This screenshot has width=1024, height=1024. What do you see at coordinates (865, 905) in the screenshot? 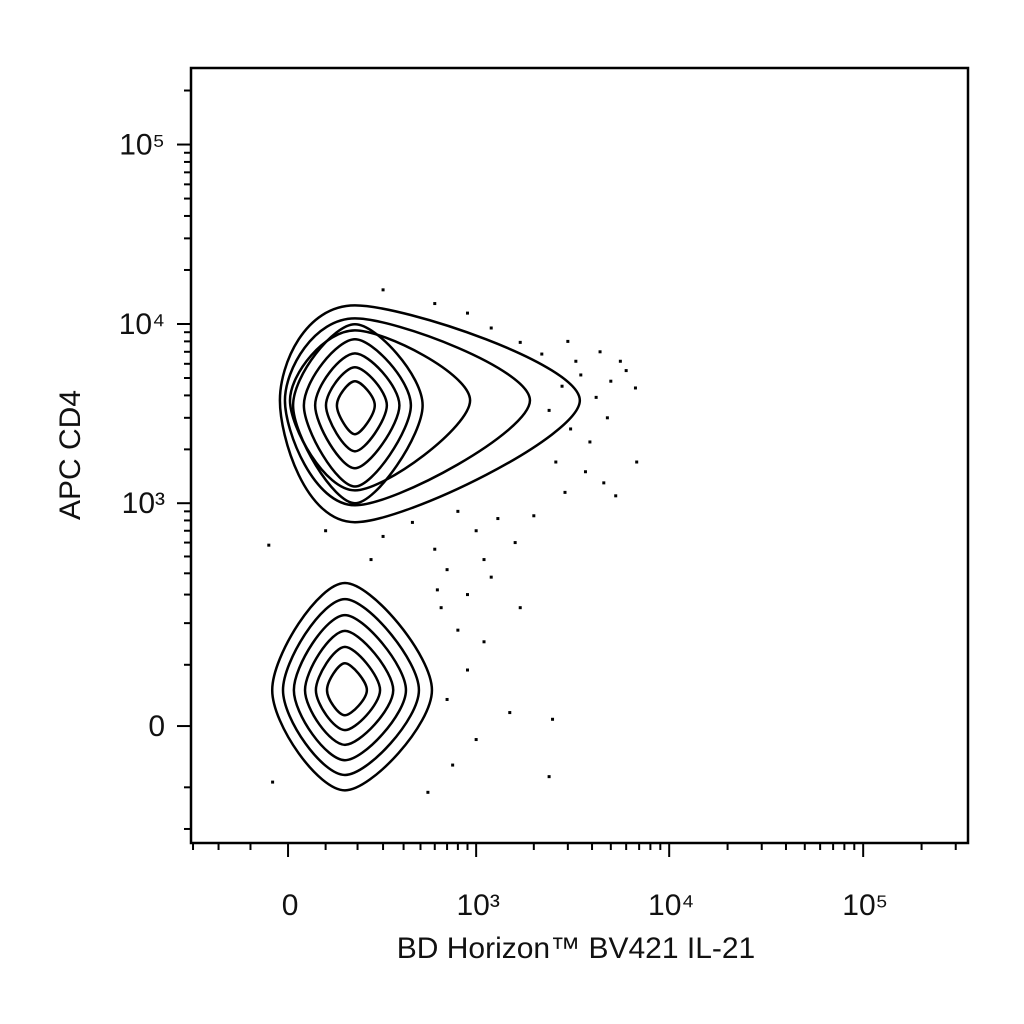
I see `x-tick-label: 10⁵` at bounding box center [865, 905].